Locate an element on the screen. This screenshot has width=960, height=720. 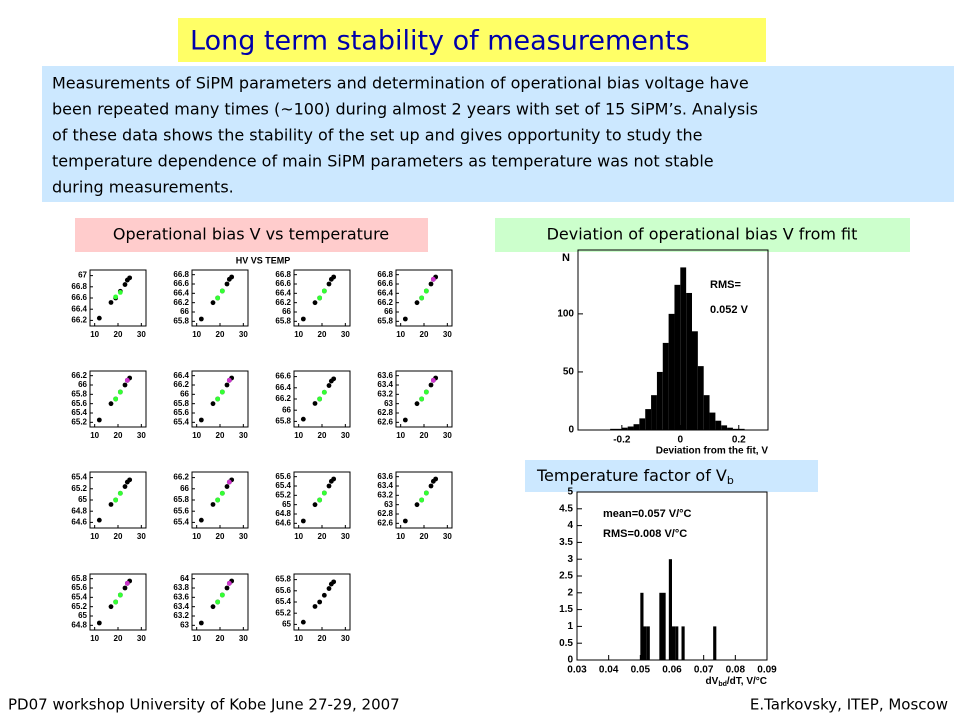
y-tick-label: 65.6 is located at coordinates (181, 510).